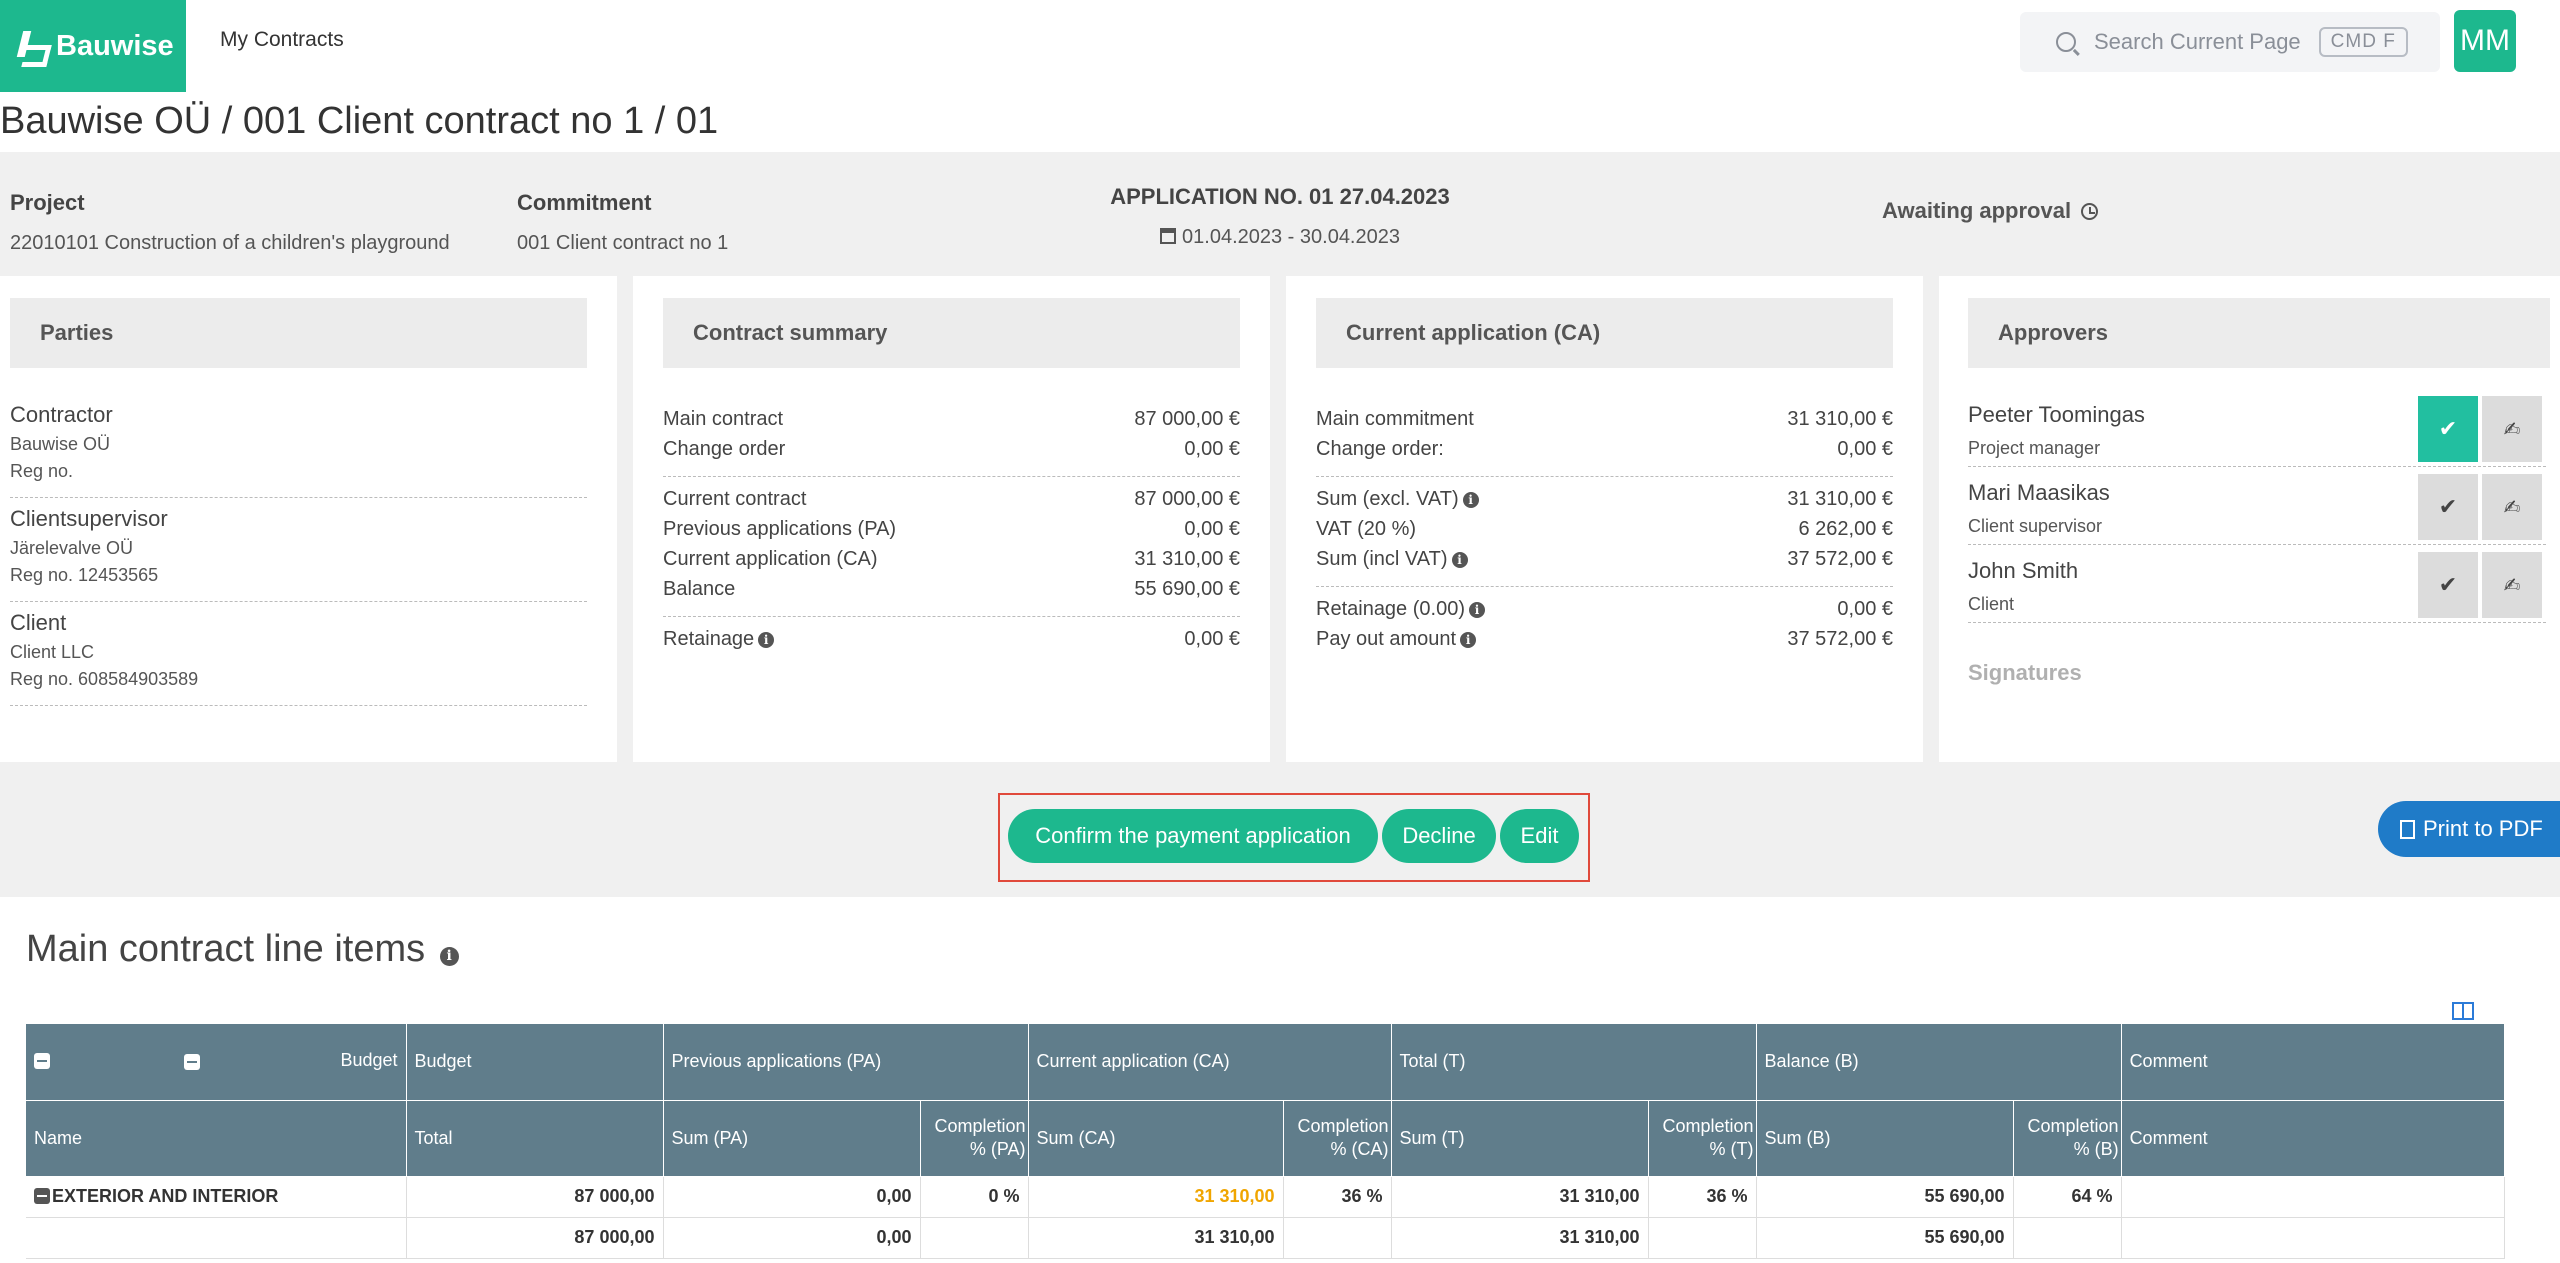 The image size is (2560, 1263). Describe the element at coordinates (165, 1196) in the screenshot. I see `row-name: EXTERIOR AND INTERIOR` at that location.